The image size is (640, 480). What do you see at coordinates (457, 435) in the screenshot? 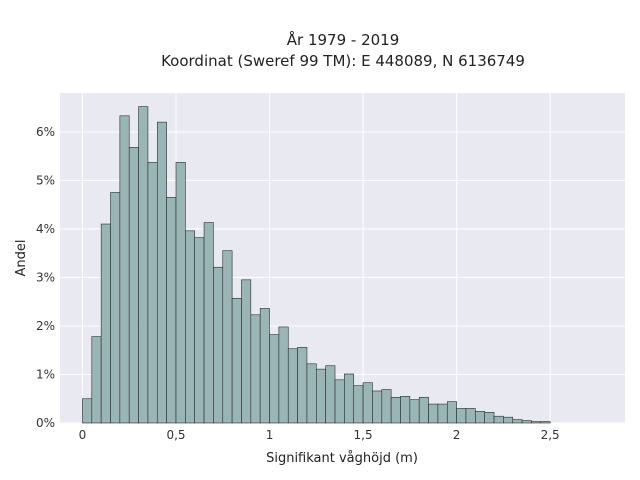
I see `x-tick-label: 2` at bounding box center [457, 435].